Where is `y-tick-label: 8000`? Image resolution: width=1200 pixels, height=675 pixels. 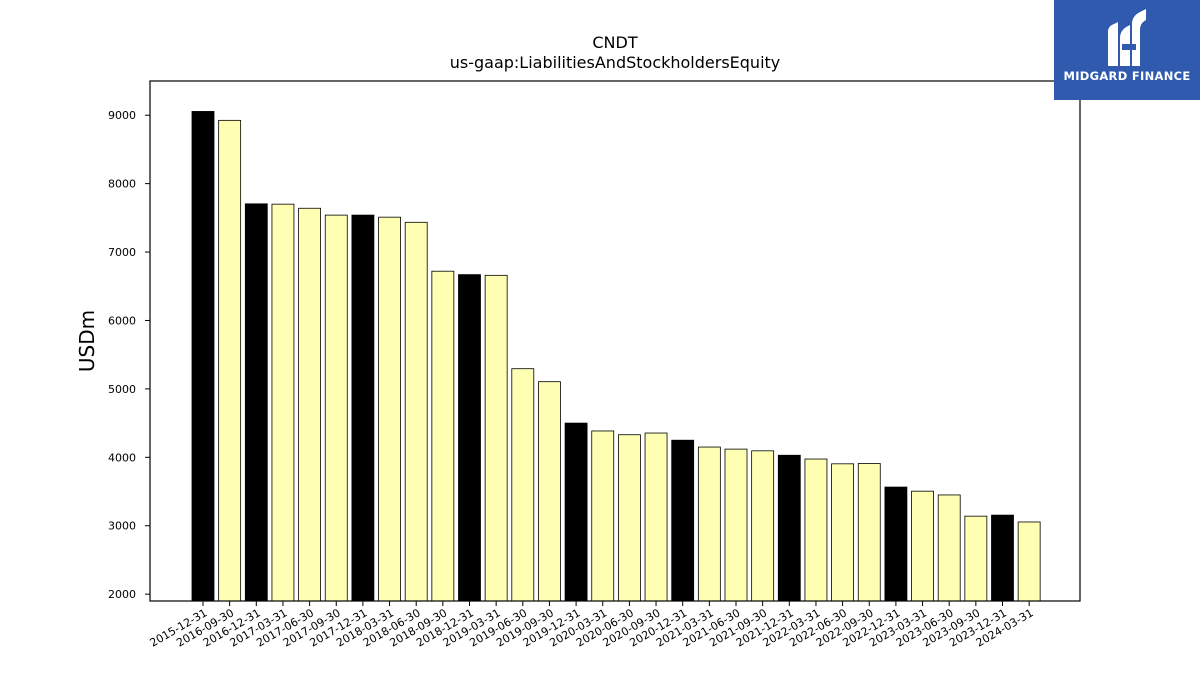 y-tick-label: 8000 is located at coordinates (122, 184).